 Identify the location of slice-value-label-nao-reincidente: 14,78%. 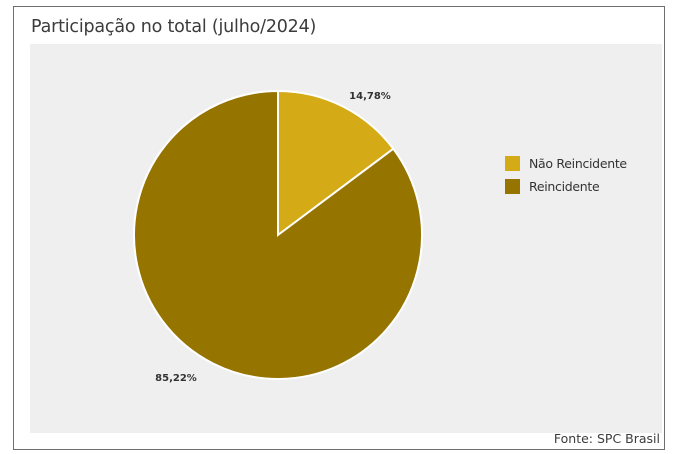
(370, 96).